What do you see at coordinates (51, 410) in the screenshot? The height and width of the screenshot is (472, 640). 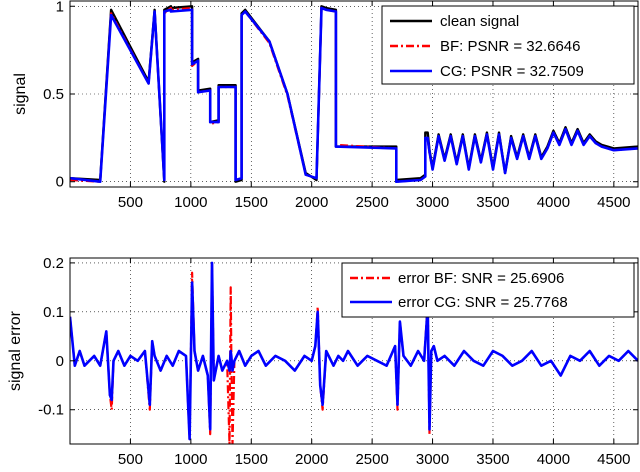 I see `y-tick-label: -0.1` at bounding box center [51, 410].